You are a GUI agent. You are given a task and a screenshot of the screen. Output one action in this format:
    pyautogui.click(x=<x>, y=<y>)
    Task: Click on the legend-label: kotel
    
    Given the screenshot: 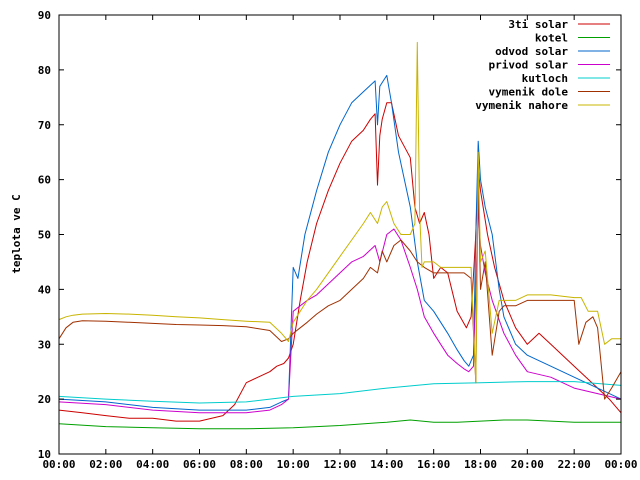 What is the action you would take?
    pyautogui.click(x=551, y=38)
    